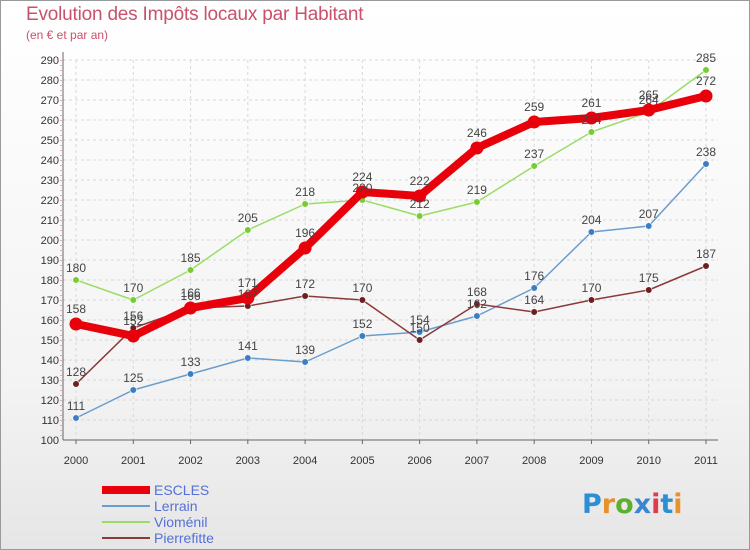 The image size is (750, 550). I want to click on y-tick-label: 250, so click(50, 141).